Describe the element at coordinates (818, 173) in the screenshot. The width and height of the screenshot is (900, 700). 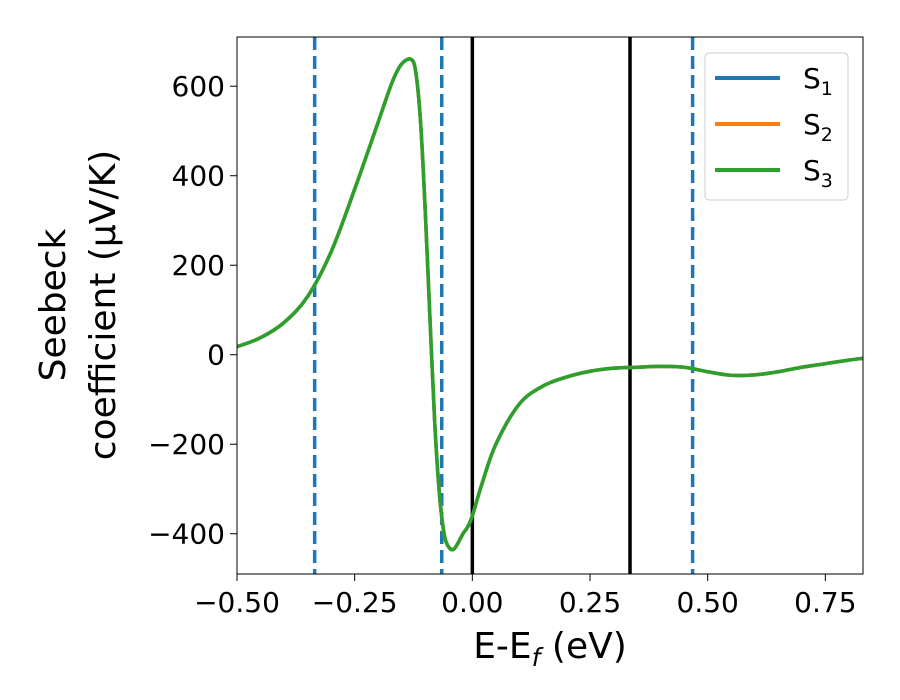
I see `legend-label-s3: S3` at that location.